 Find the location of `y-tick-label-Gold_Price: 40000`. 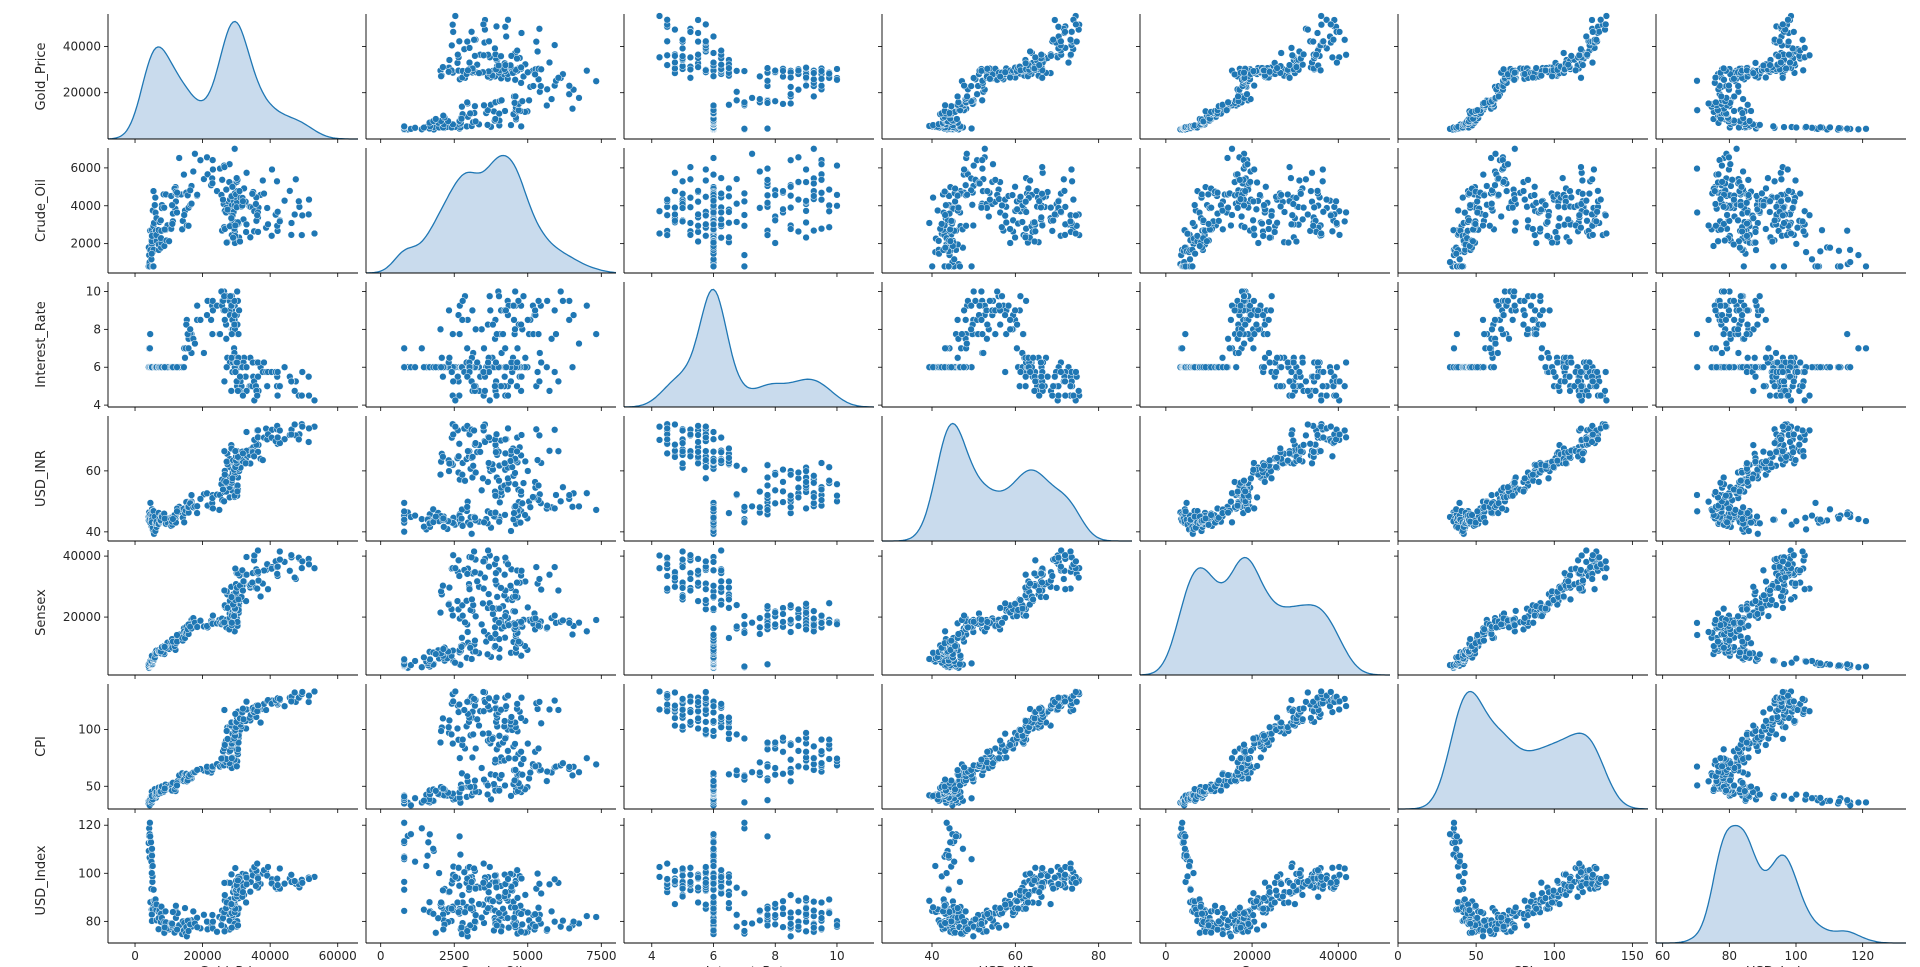

y-tick-label-Gold_Price: 40000 is located at coordinates (82, 46).